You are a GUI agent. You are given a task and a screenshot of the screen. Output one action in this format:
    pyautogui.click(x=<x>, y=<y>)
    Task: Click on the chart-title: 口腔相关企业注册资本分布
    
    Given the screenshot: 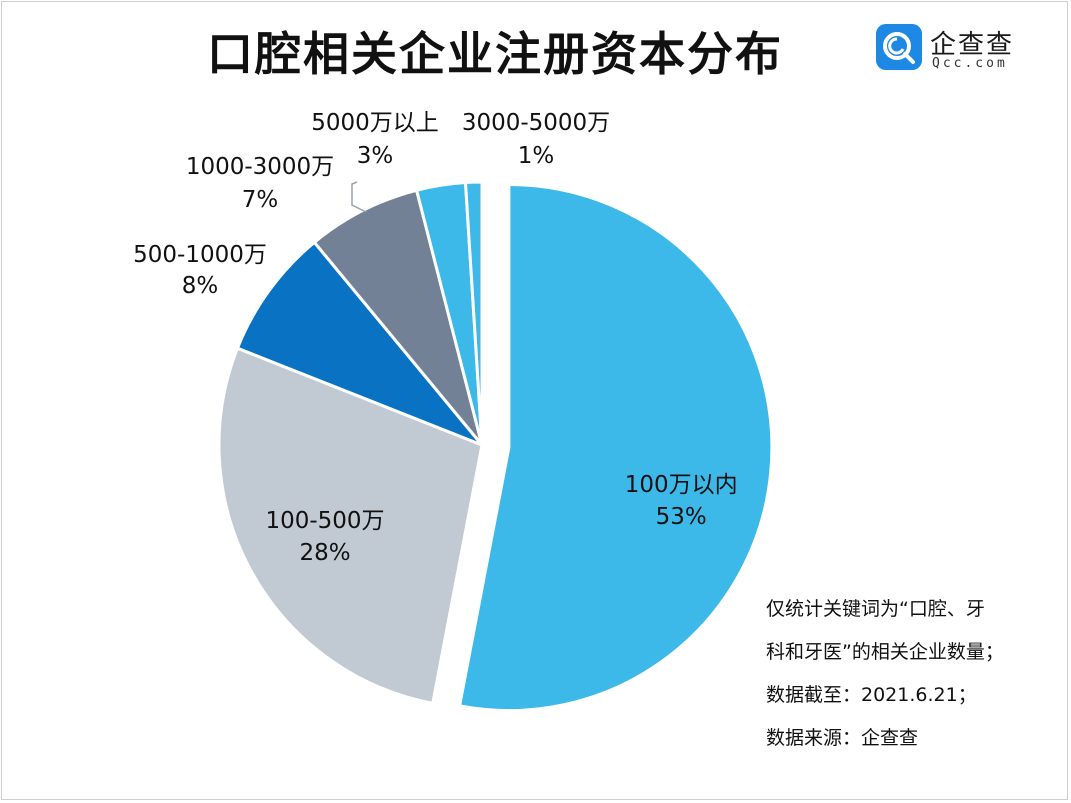 What is the action you would take?
    pyautogui.click(x=495, y=54)
    